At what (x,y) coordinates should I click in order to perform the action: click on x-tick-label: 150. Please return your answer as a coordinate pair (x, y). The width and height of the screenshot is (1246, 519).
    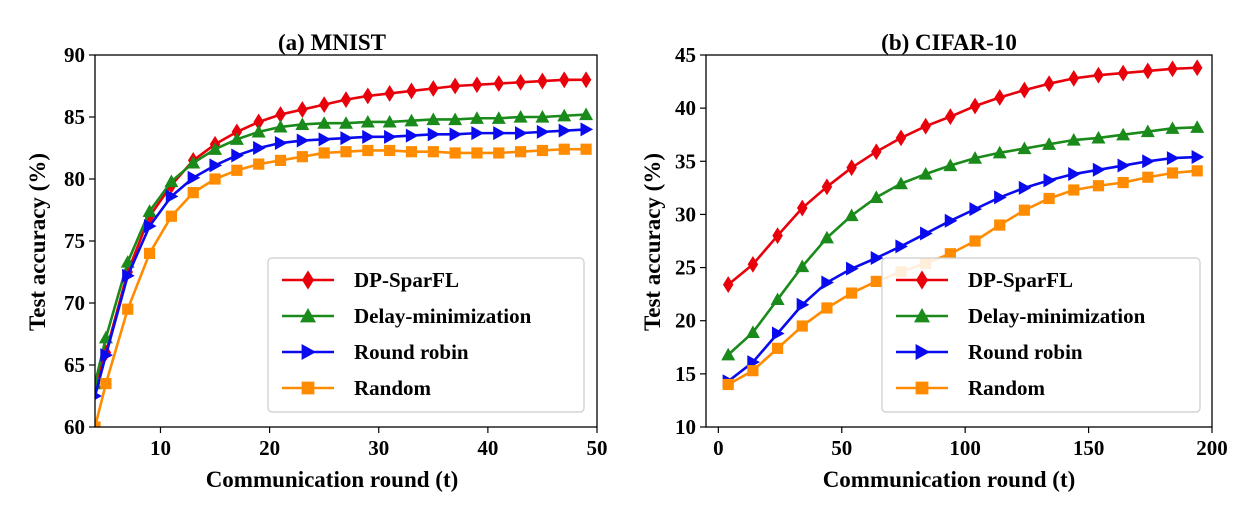
    Looking at the image, I should click on (1089, 448).